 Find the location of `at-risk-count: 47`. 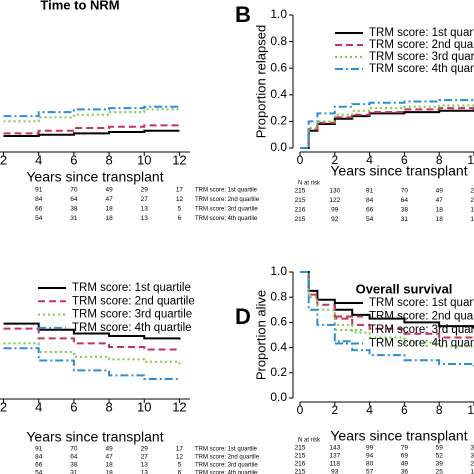

at-risk-count: 47 is located at coordinates (440, 200).